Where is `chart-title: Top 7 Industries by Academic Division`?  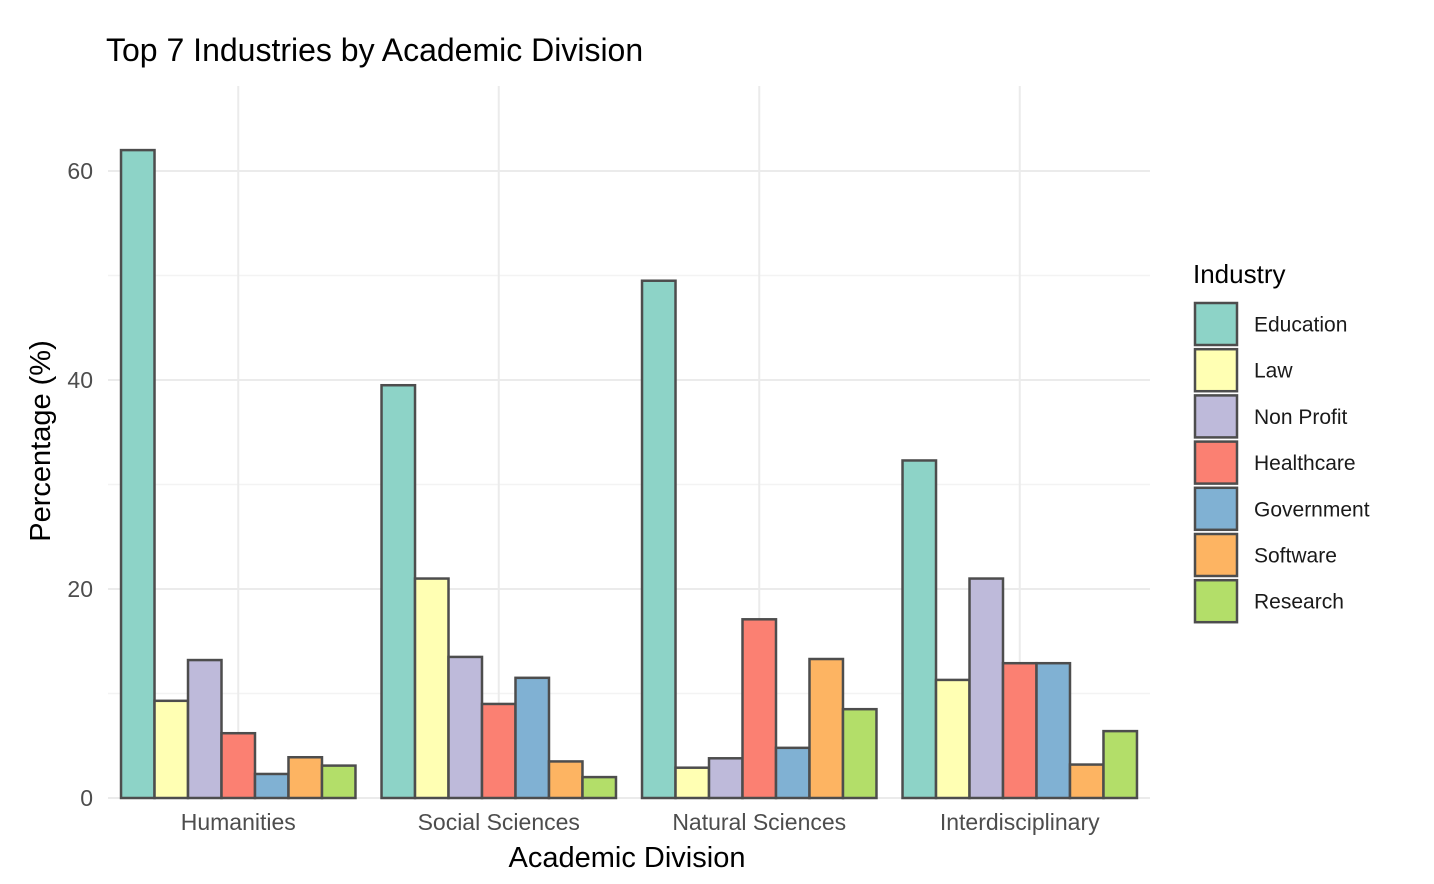
chart-title: Top 7 Industries by Academic Division is located at coordinates (374, 50).